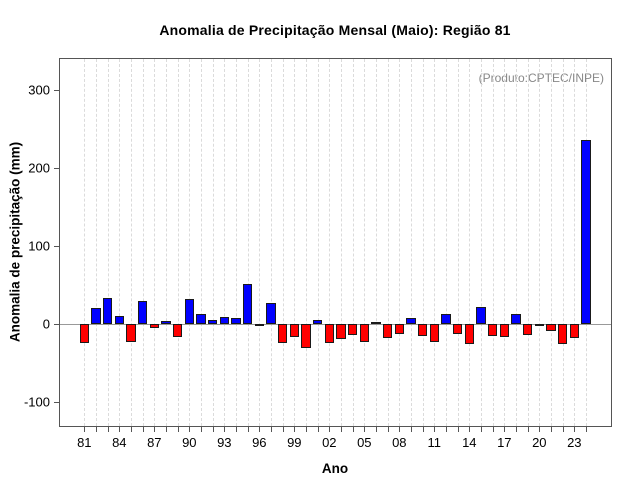 The height and width of the screenshot is (500, 640). What do you see at coordinates (36, 402) in the screenshot?
I see `y-tick-label: -100` at bounding box center [36, 402].